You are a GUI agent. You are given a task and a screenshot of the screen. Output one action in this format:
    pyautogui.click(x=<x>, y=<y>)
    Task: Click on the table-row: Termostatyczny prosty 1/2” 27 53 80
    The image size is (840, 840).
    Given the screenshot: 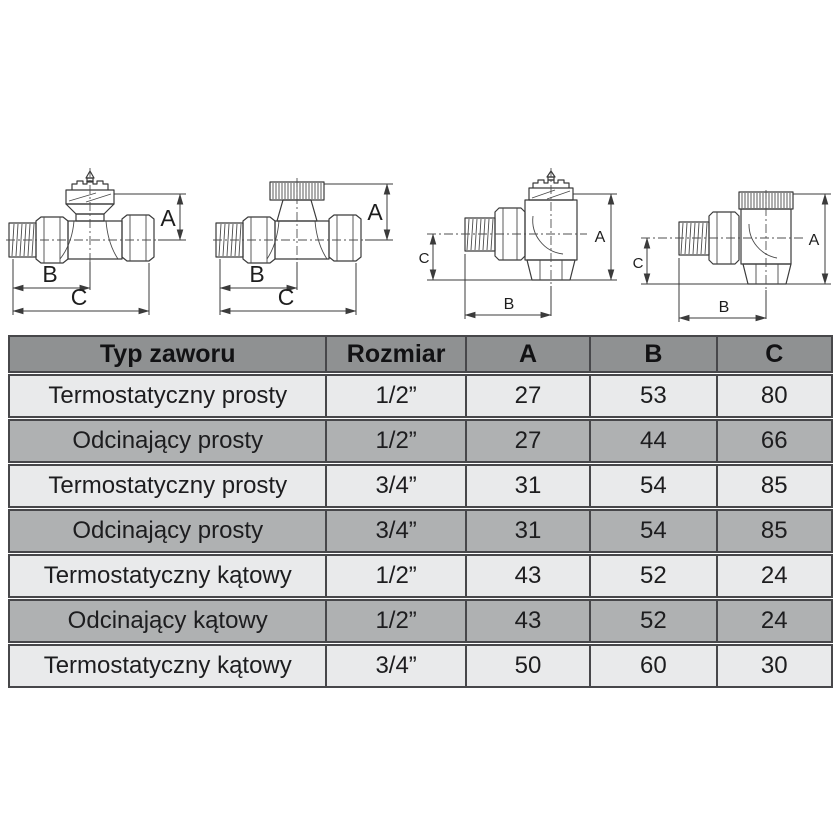 What is the action you would take?
    pyautogui.click(x=420, y=396)
    